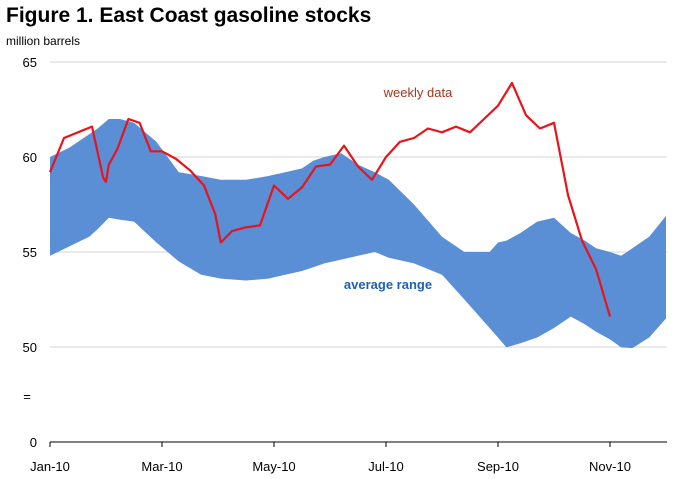  What do you see at coordinates (43, 41) in the screenshot?
I see `y-axis-unit-label: million barrels` at bounding box center [43, 41].